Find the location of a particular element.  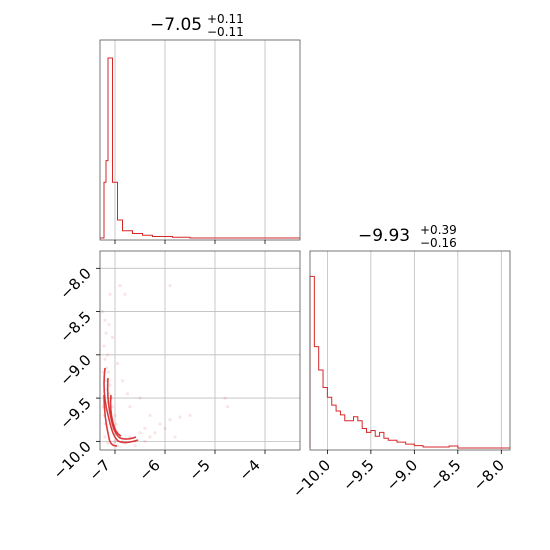

y-tick-label: −9.0 is located at coordinates (75, 370).